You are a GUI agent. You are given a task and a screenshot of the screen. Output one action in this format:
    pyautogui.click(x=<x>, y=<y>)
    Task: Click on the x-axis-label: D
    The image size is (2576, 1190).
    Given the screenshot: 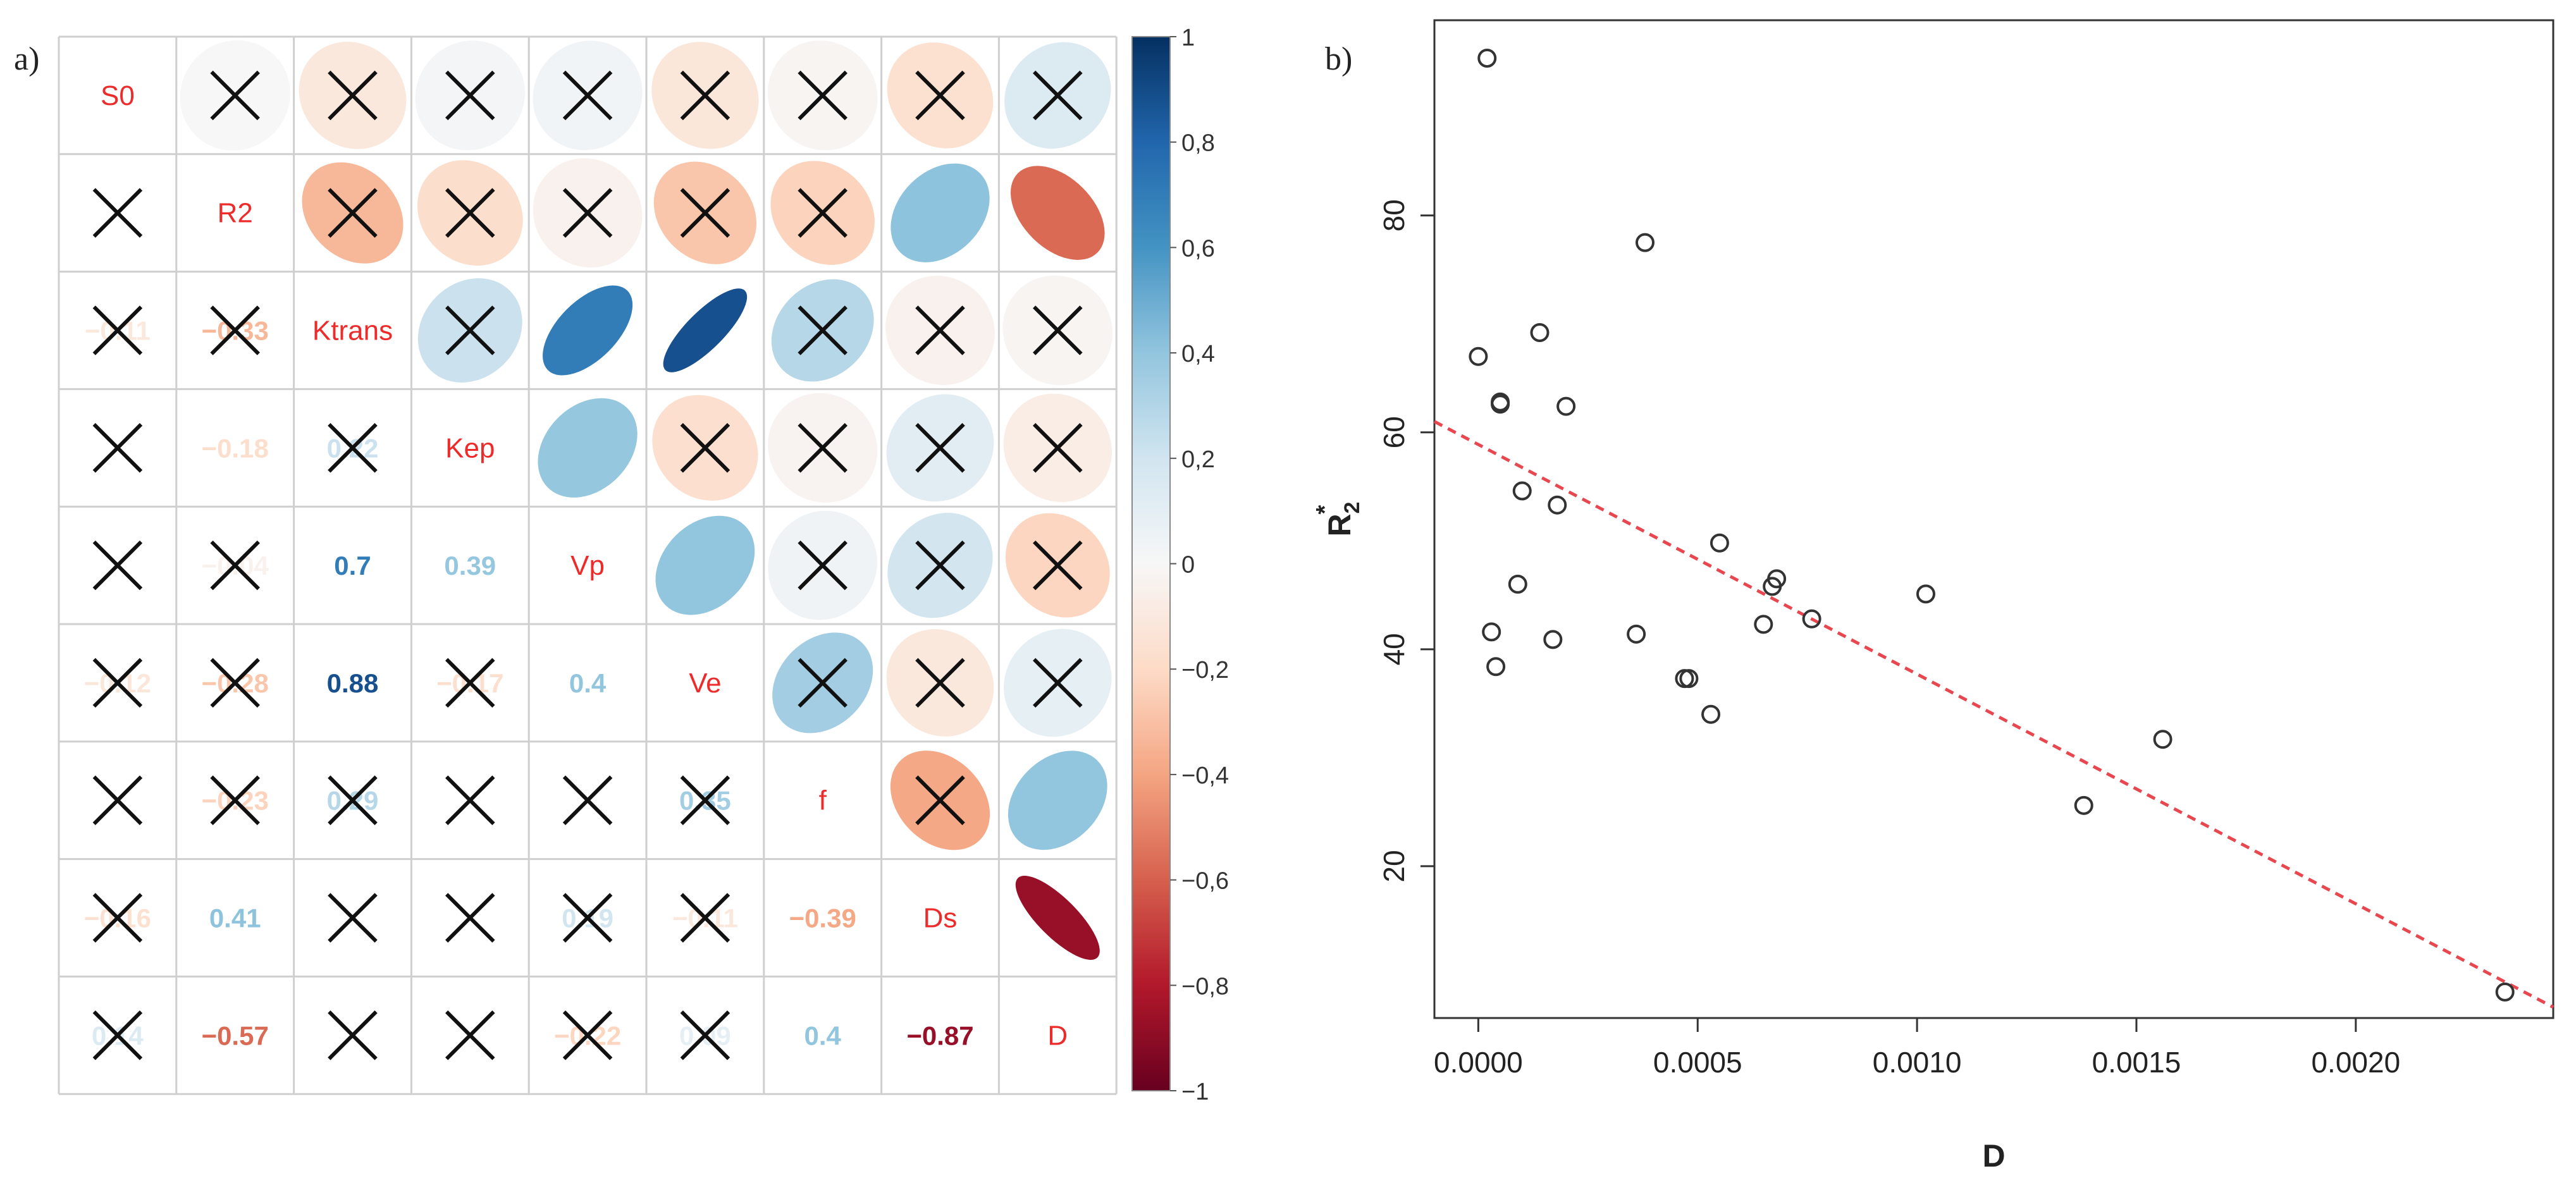 What is the action you would take?
    pyautogui.click(x=1993, y=1156)
    